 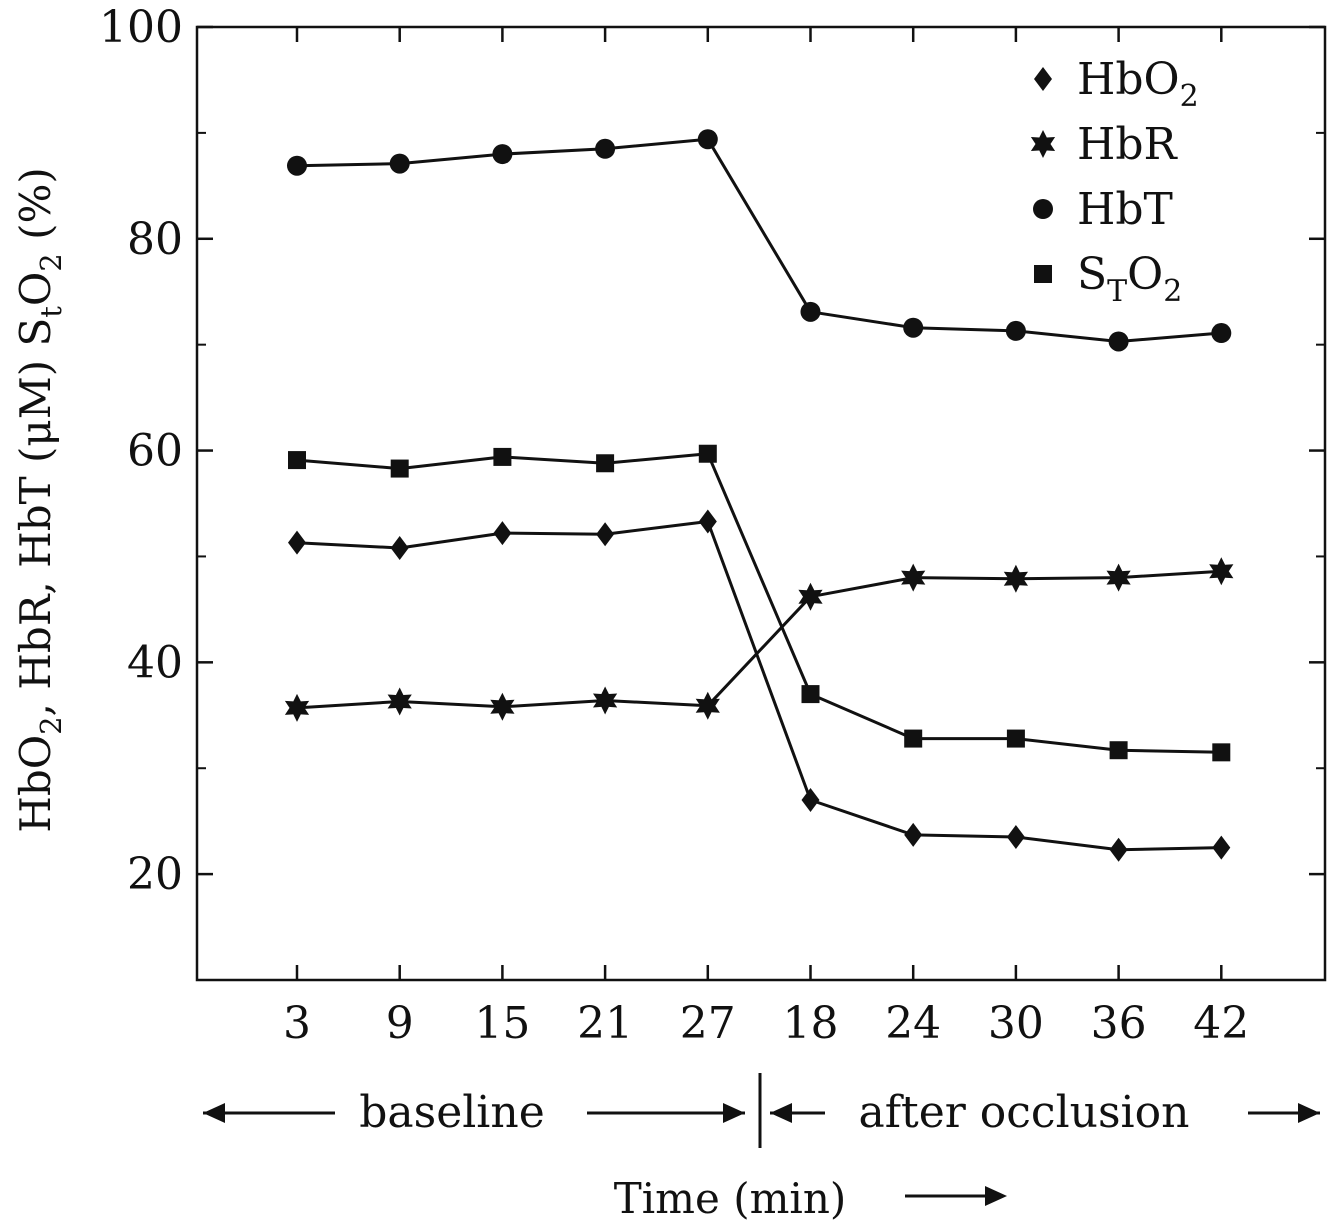 I want to click on legend-marker-sto2, so click(x=1043, y=274).